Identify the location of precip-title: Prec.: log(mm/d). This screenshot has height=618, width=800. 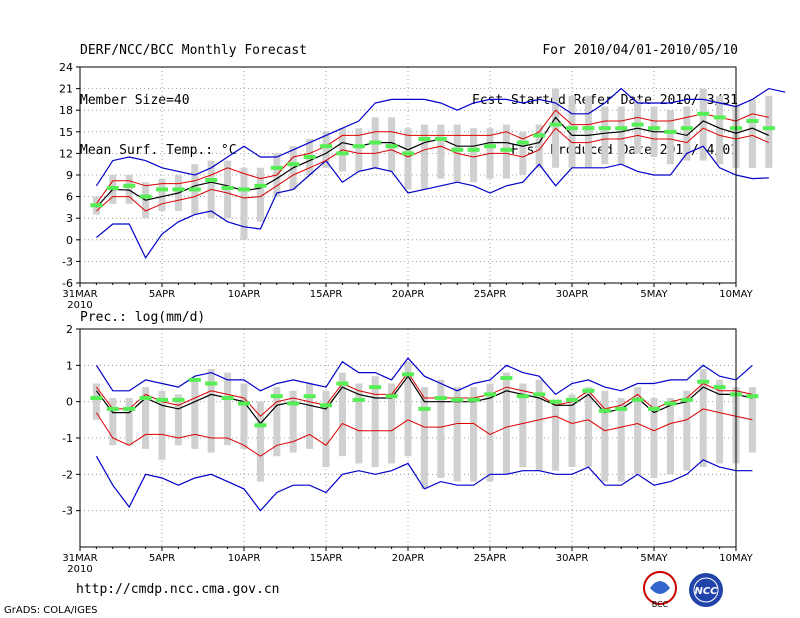
(143, 317).